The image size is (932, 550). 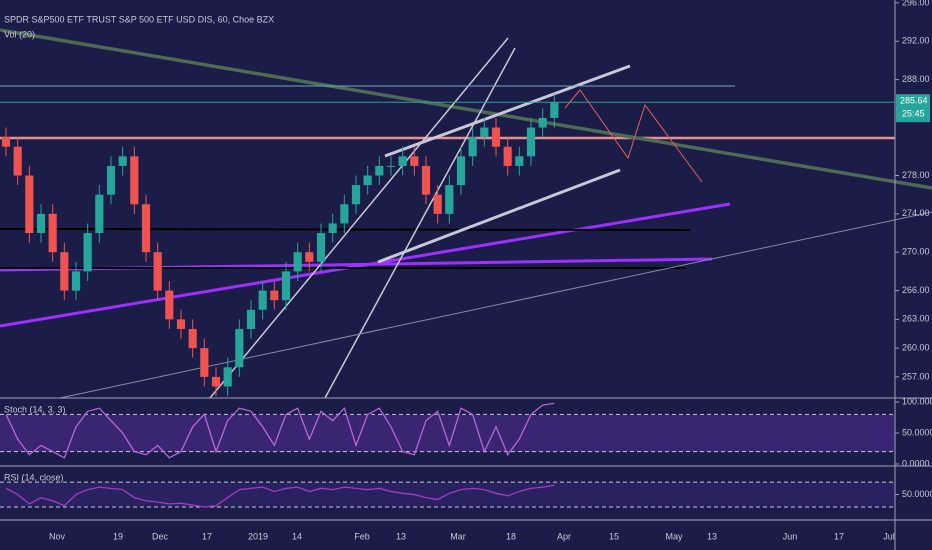 What do you see at coordinates (916, 348) in the screenshot?
I see `y-tick-label: 260.00` at bounding box center [916, 348].